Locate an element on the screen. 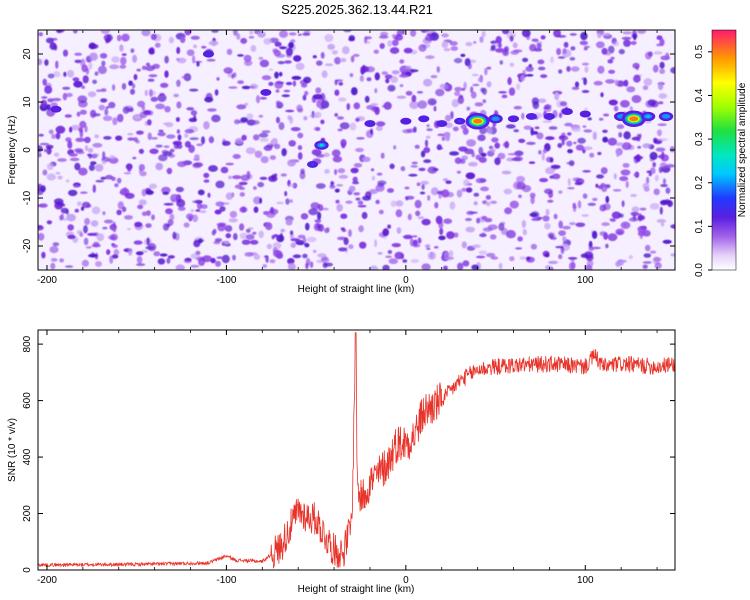  snr-y-axis-label: SNR (10 * v/v) is located at coordinates (12, 450).